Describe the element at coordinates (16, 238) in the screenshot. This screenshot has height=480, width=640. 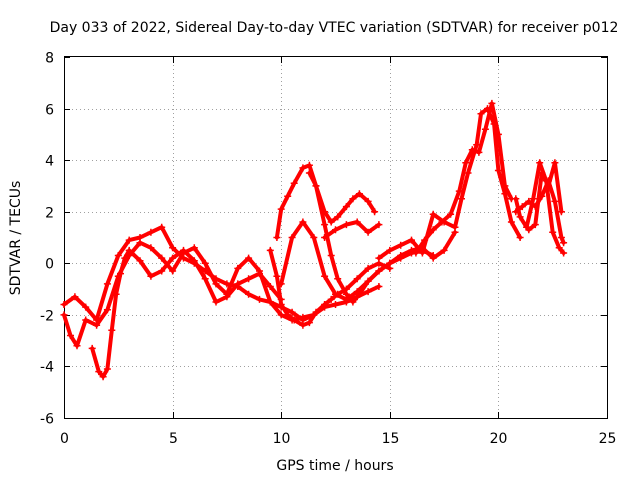
I see `y-axis-label: SDTVAR / TECUs` at that location.